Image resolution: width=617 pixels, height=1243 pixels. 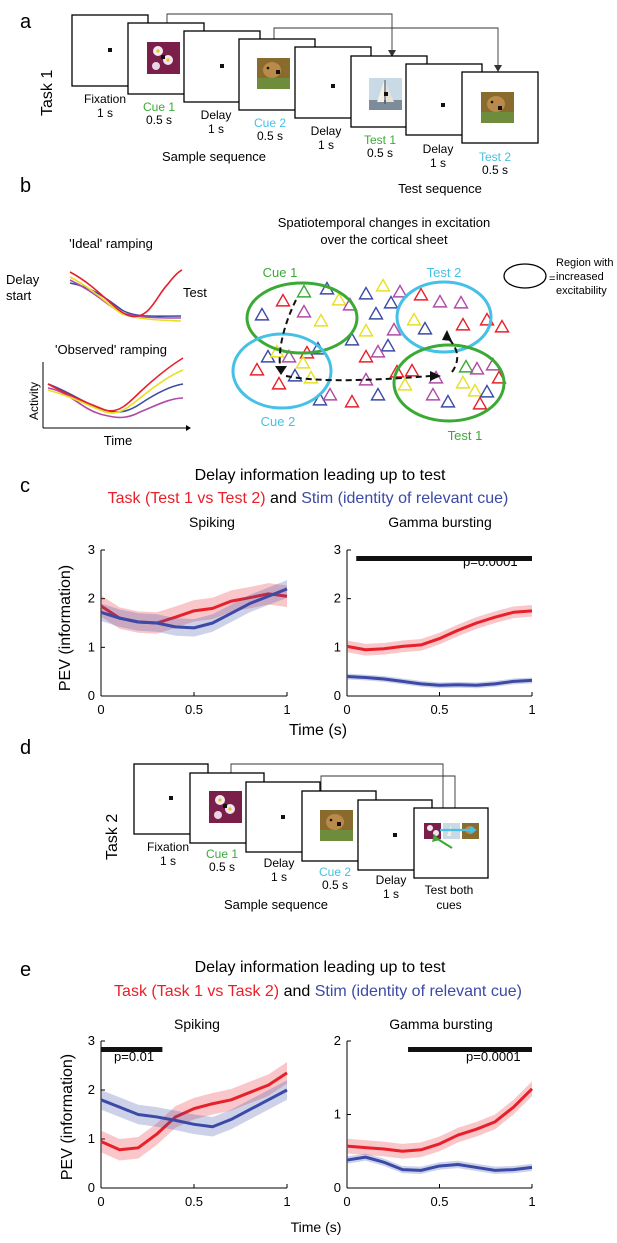 What do you see at coordinates (279, 863) in the screenshot?
I see `t2-caption-delay-1: Delay` at bounding box center [279, 863].